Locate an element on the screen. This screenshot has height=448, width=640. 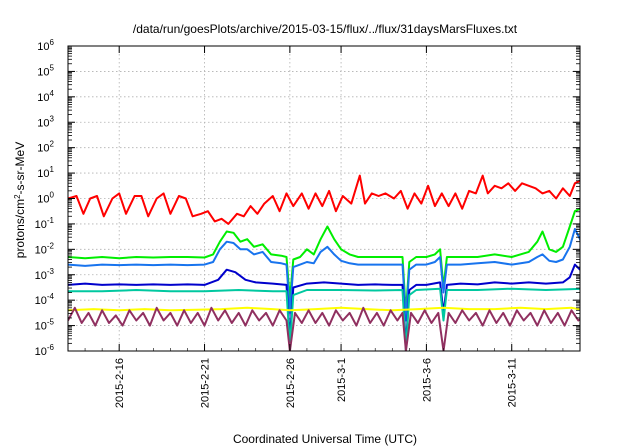
y-tick-label: 10⁻⁵ is located at coordinates (45, 325).